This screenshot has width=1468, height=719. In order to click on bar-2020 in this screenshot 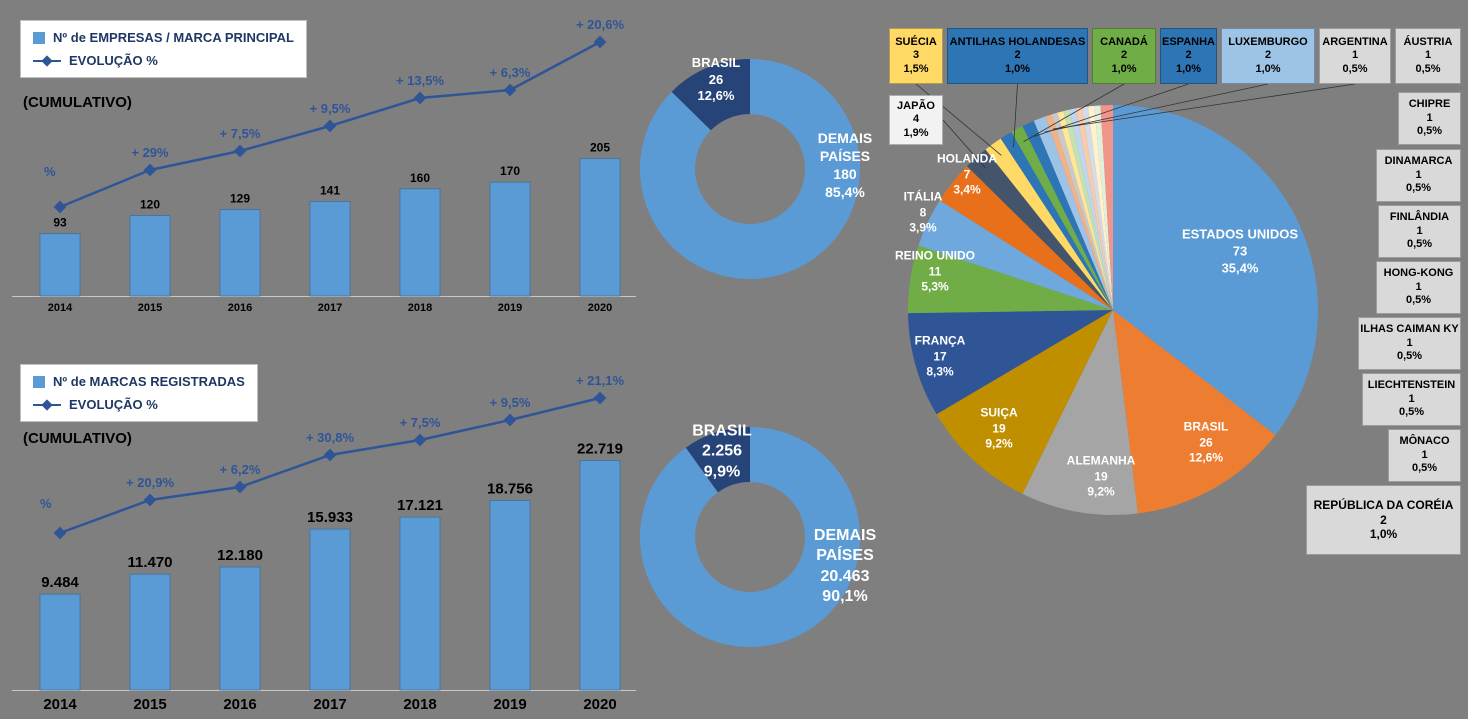, I will do `click(600, 227)`.